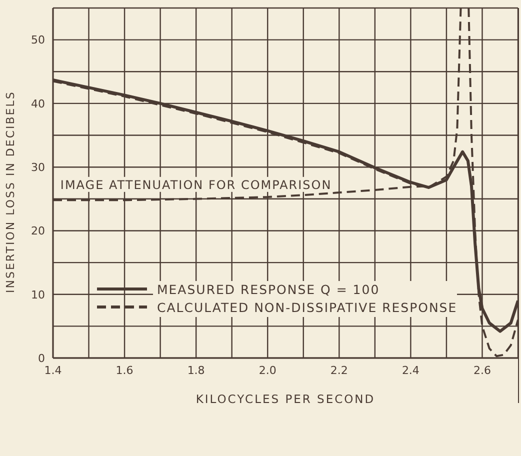 This screenshot has width=521, height=456. I want to click on x-tick-label: 2.2, so click(339, 370).